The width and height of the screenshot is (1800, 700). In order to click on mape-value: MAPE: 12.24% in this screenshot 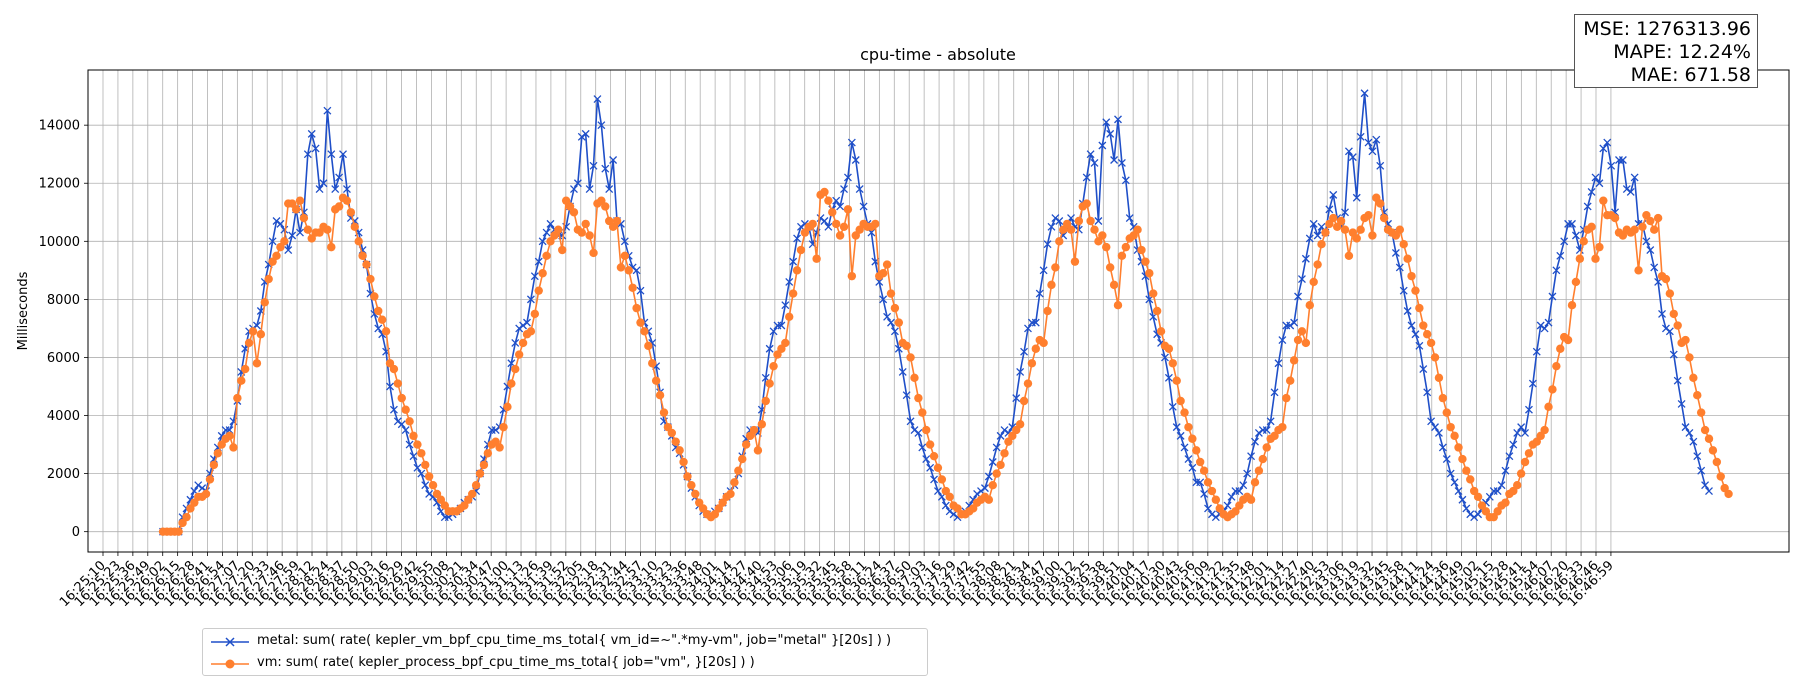, I will do `click(1682, 52)`.